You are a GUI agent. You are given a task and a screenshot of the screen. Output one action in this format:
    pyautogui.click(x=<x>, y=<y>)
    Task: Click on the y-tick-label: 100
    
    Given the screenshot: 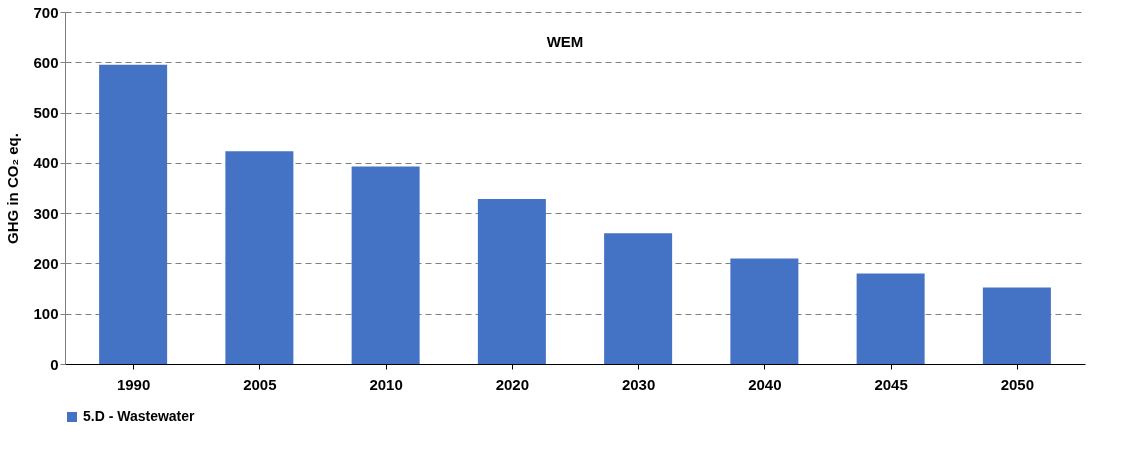 What is the action you would take?
    pyautogui.click(x=46, y=314)
    